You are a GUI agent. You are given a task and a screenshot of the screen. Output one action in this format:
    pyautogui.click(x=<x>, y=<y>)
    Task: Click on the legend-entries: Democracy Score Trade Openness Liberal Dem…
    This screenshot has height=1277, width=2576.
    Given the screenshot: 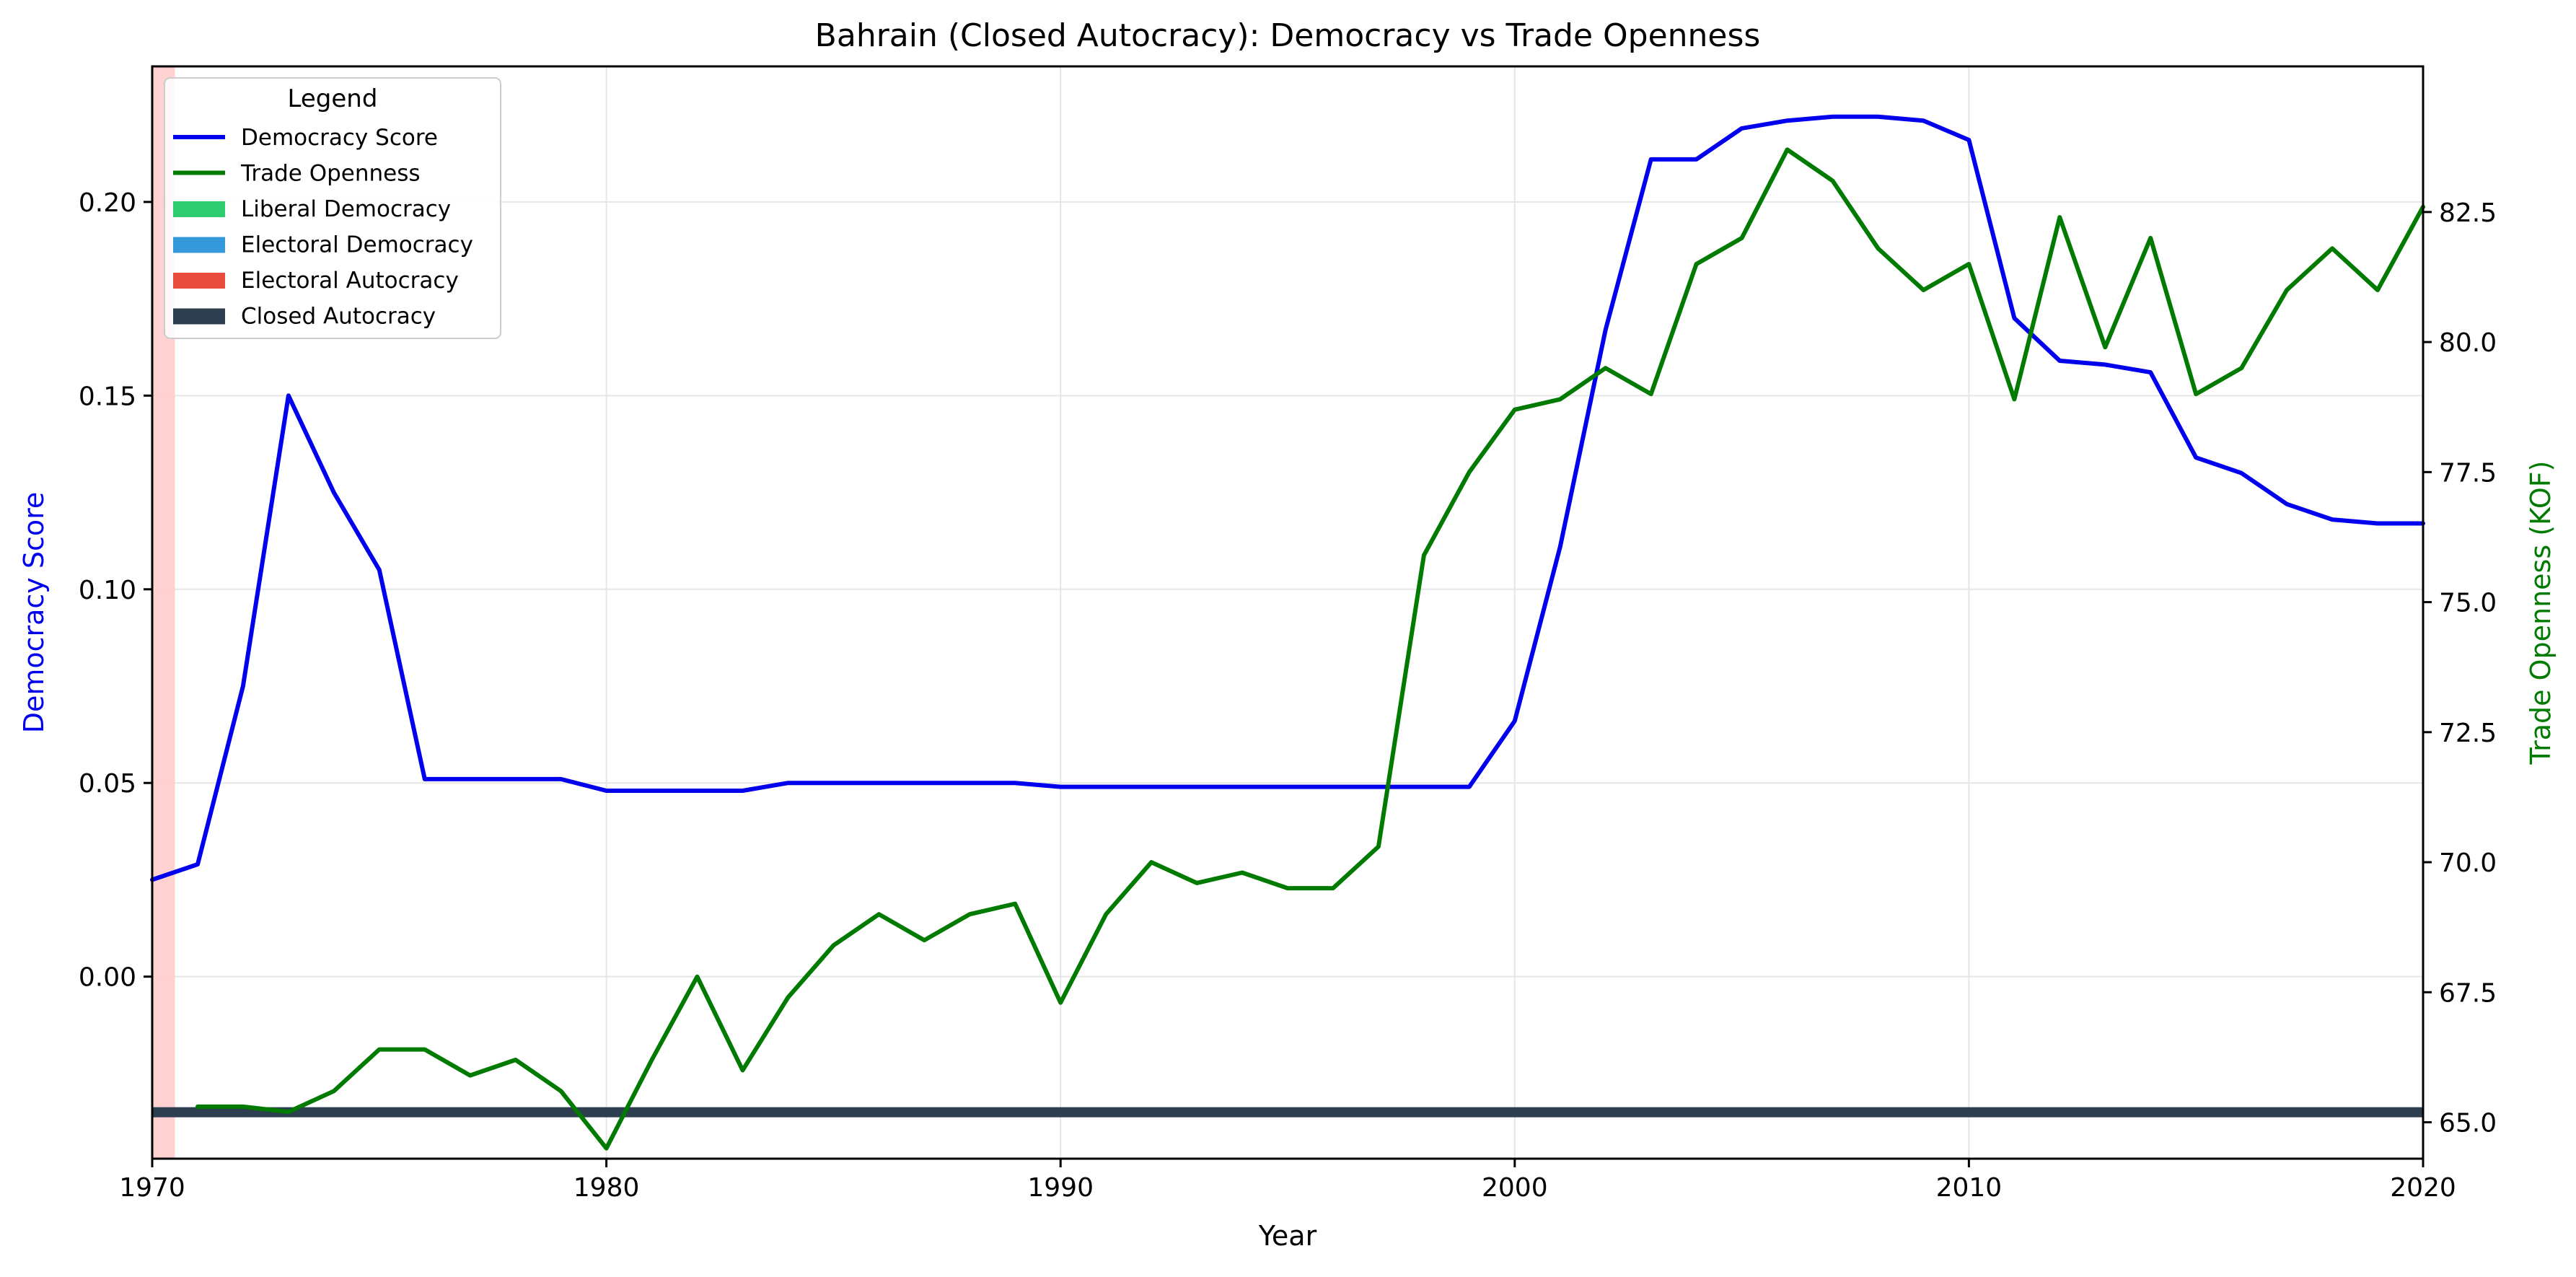 What is the action you would take?
    pyautogui.click(x=323, y=227)
    